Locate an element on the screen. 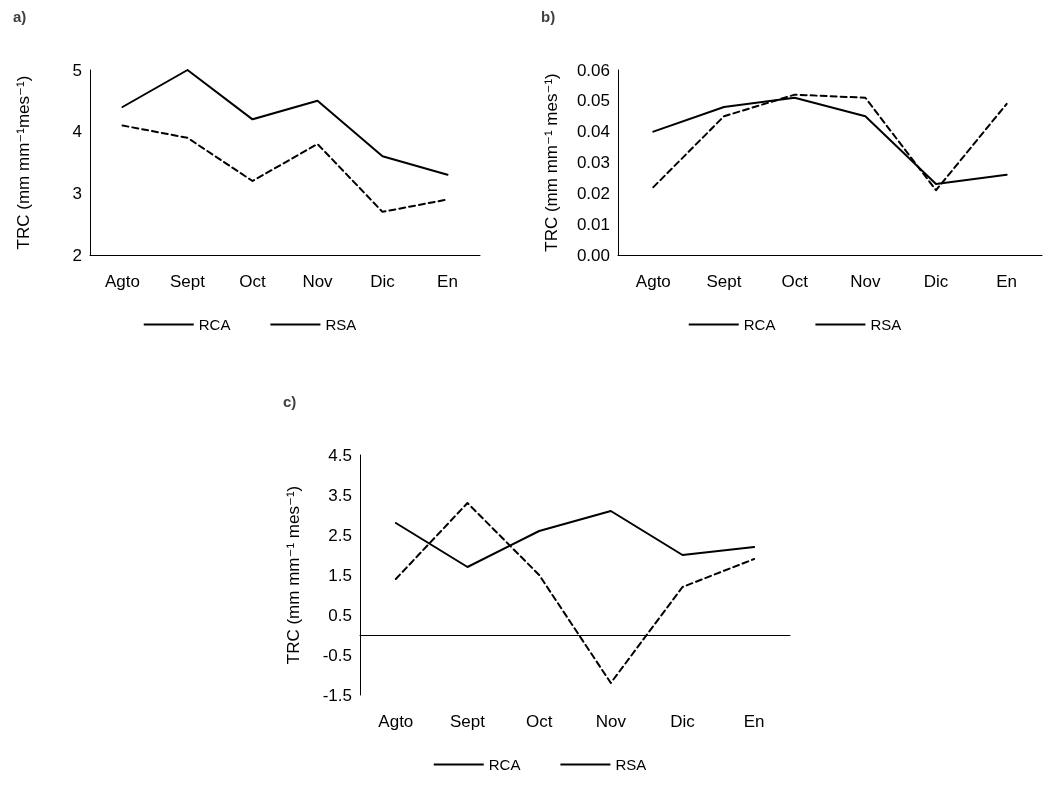  chart-title: b) is located at coordinates (548, 16).